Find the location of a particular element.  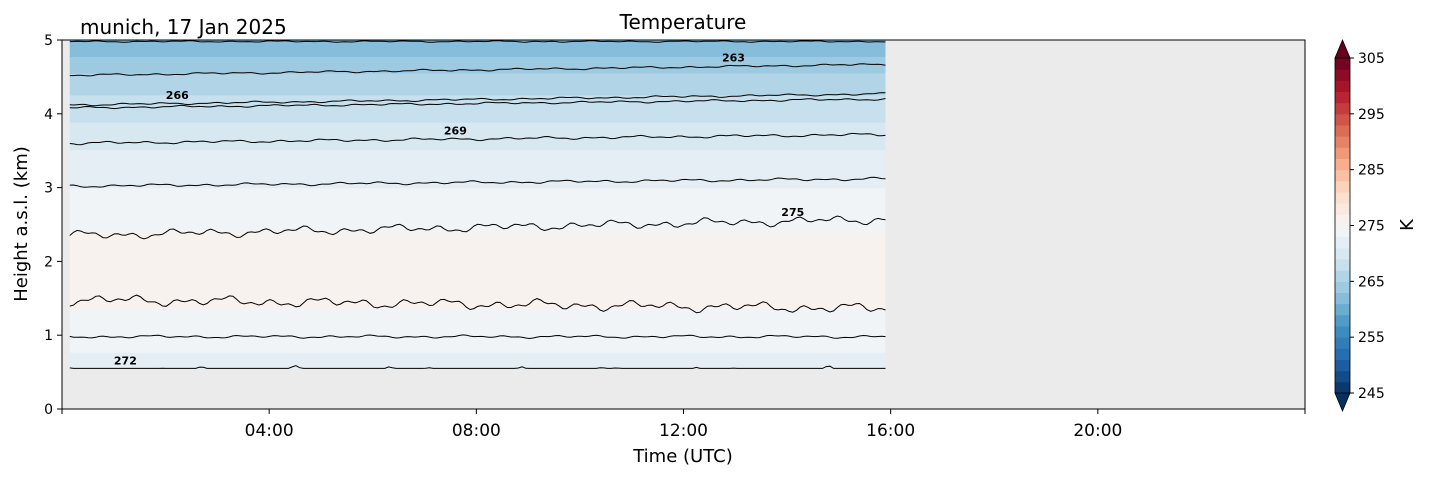

y-tick-label: 4 is located at coordinates (48, 115).